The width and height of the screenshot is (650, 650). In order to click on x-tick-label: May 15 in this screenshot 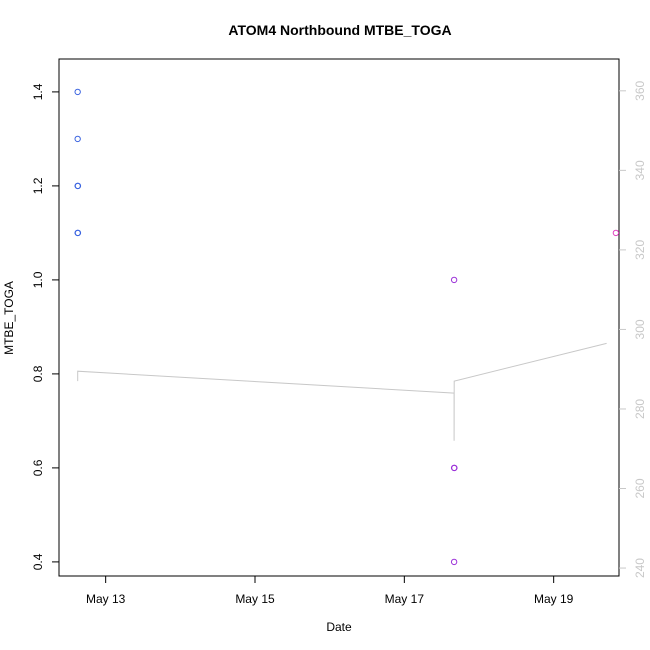, I will do `click(255, 599)`.